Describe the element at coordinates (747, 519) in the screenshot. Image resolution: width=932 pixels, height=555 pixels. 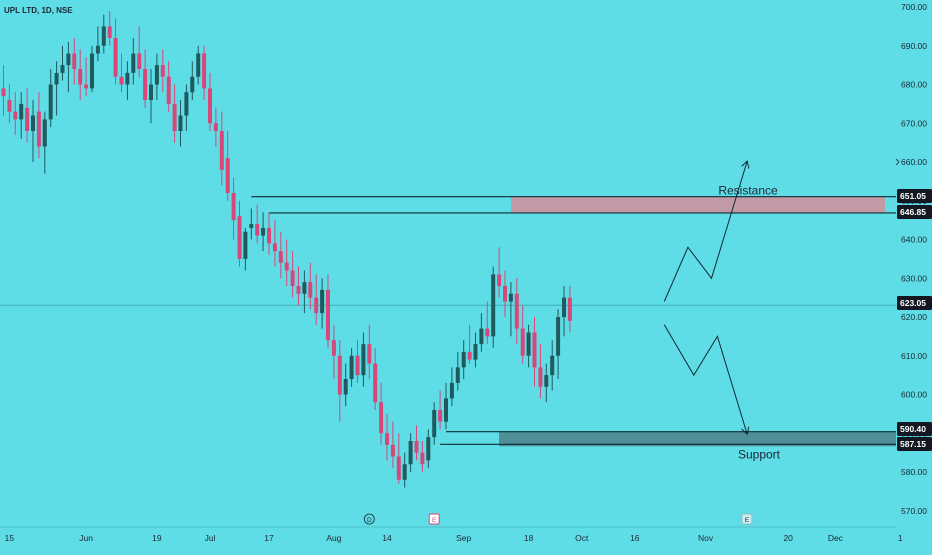
I see `earnings-future-marker: E` at that location.